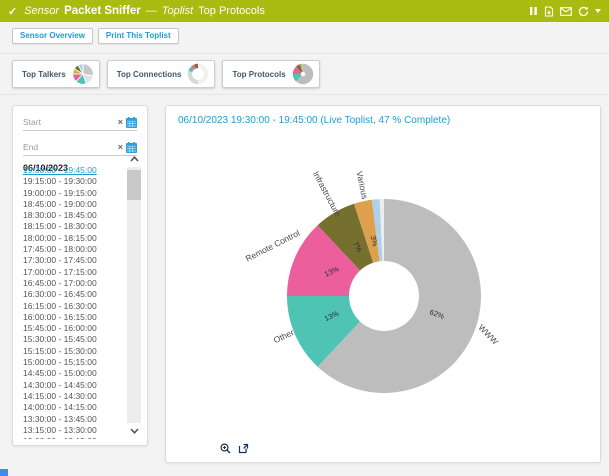 The image size is (609, 476). Describe the element at coordinates (60, 429) in the screenshot. I see `interval-item: 13:15:00 - 13:30:00` at that location.